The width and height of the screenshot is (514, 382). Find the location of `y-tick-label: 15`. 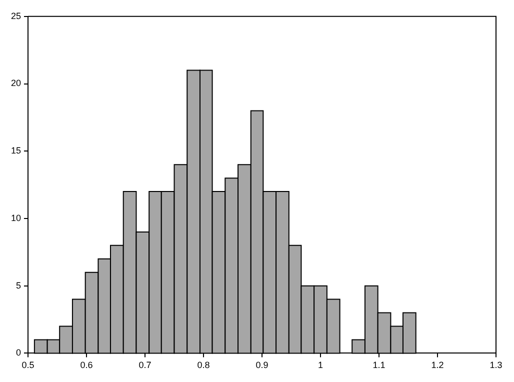

y-tick-label: 15 is located at coordinates (16, 151).